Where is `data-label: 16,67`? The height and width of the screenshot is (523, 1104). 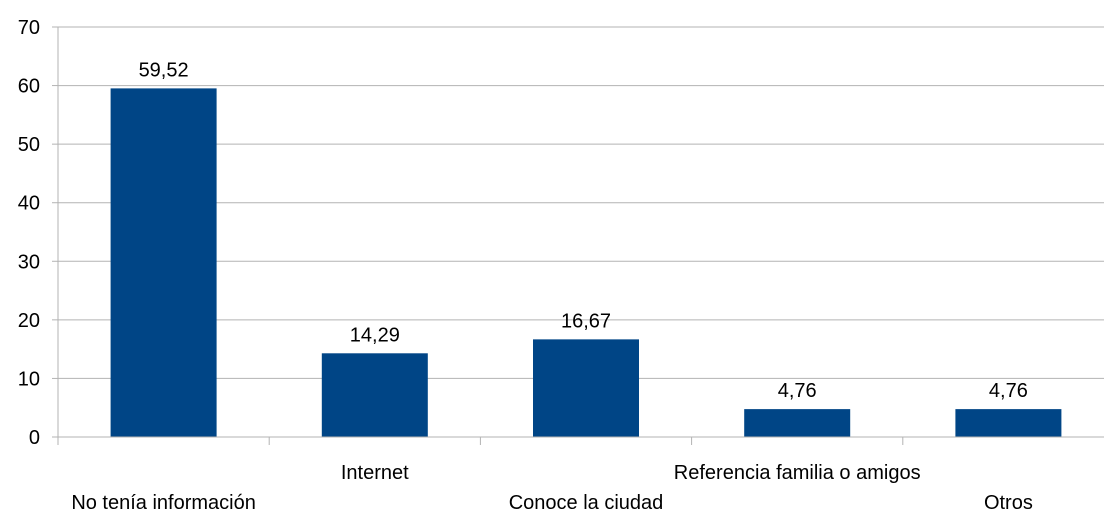
data-label: 16,67 is located at coordinates (586, 321).